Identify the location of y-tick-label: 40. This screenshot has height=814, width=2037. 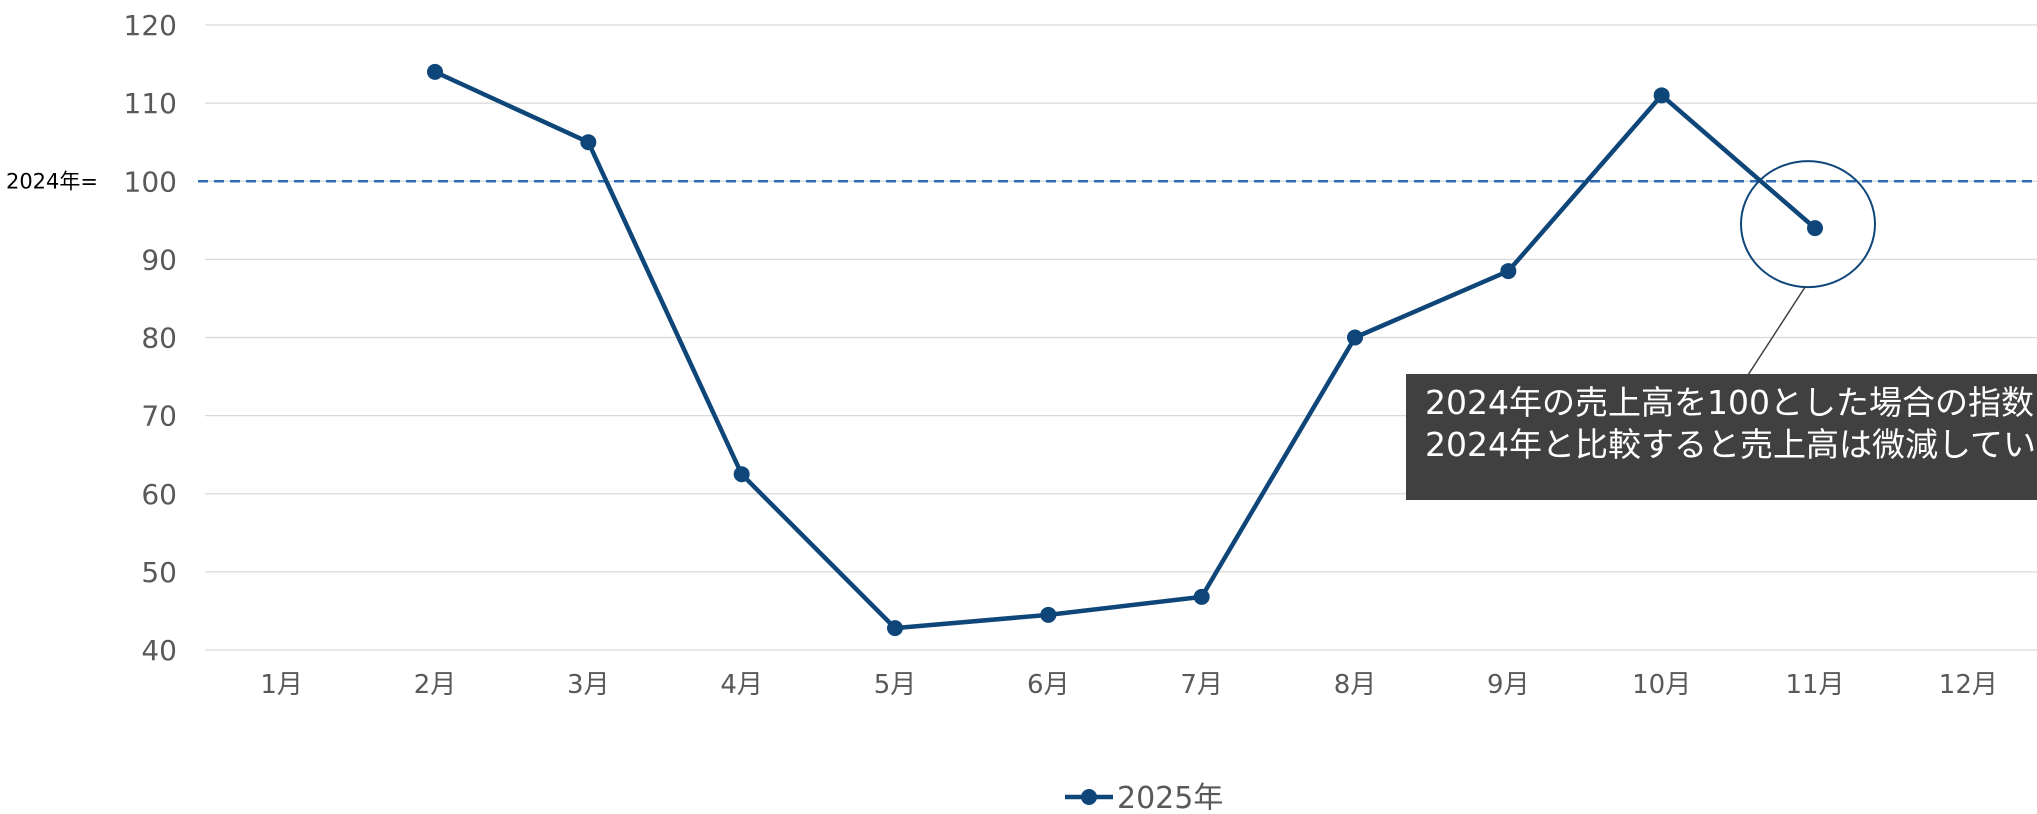
(159, 650).